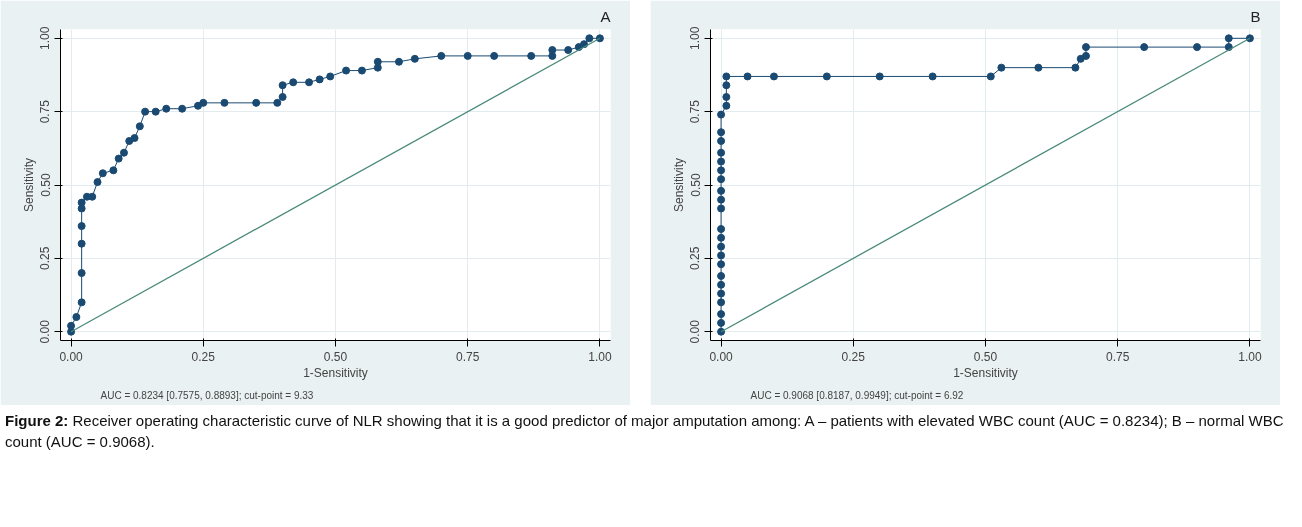 Image resolution: width=1302 pixels, height=527 pixels. Describe the element at coordinates (645, 432) in the screenshot. I see `caption: Figure 2: Receiver operating characteristic curve of NLR showing that it is a good predictor of major amputation among: A – patients with elevated WBC count (AUC = 0.8234); B – normal WBC count (AUC = 0.9068).` at that location.